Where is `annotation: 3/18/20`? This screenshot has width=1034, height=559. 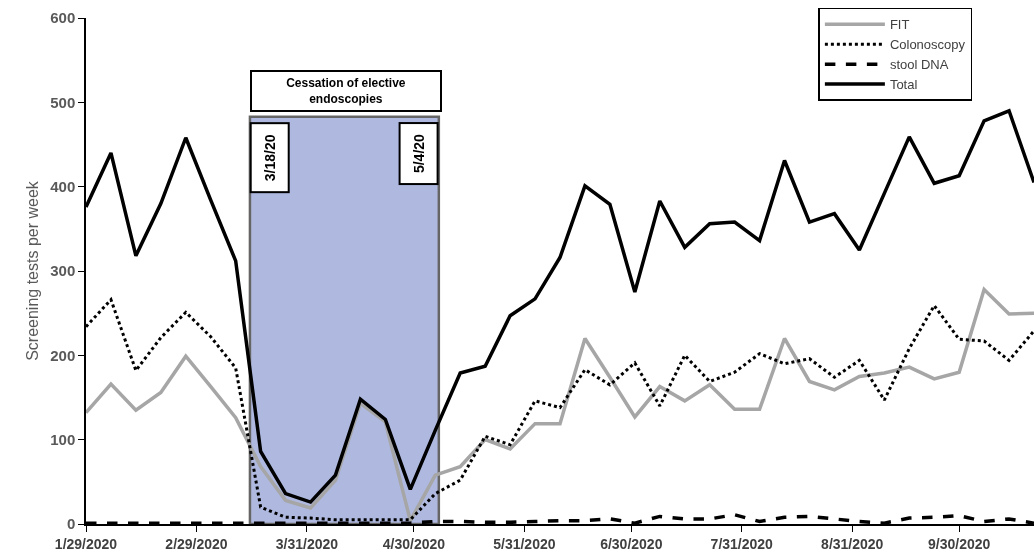 annotation: 3/18/20 is located at coordinates (269, 158).